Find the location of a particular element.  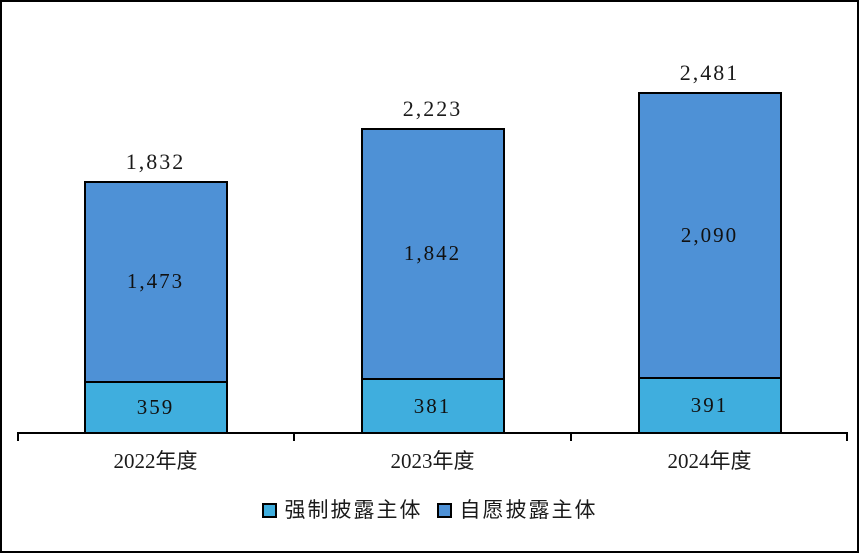

stacked-bar-2022: 1,473 359 is located at coordinates (155, 306).